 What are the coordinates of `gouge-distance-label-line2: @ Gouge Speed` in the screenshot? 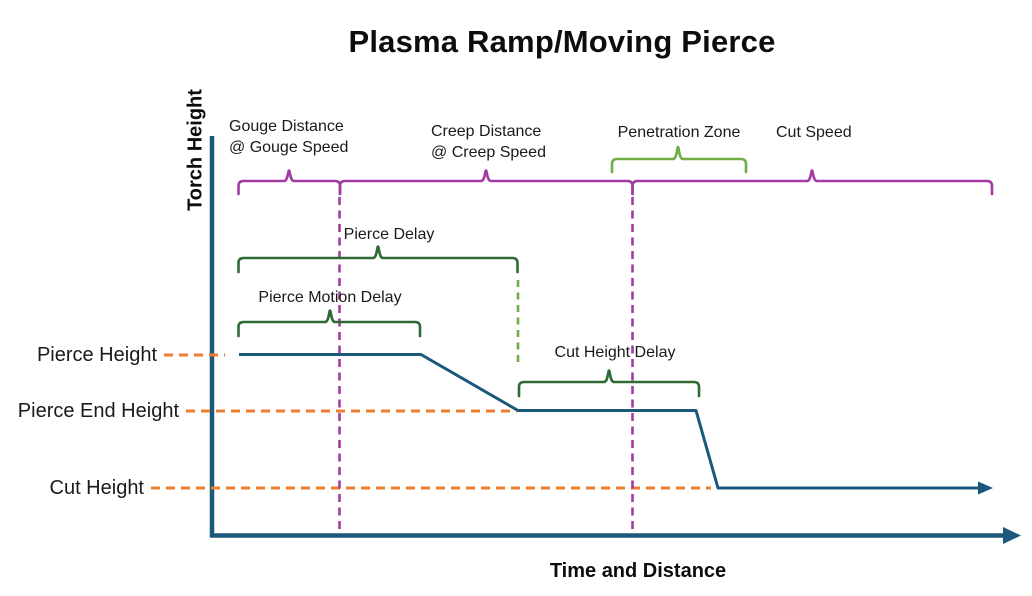 It's located at (289, 147).